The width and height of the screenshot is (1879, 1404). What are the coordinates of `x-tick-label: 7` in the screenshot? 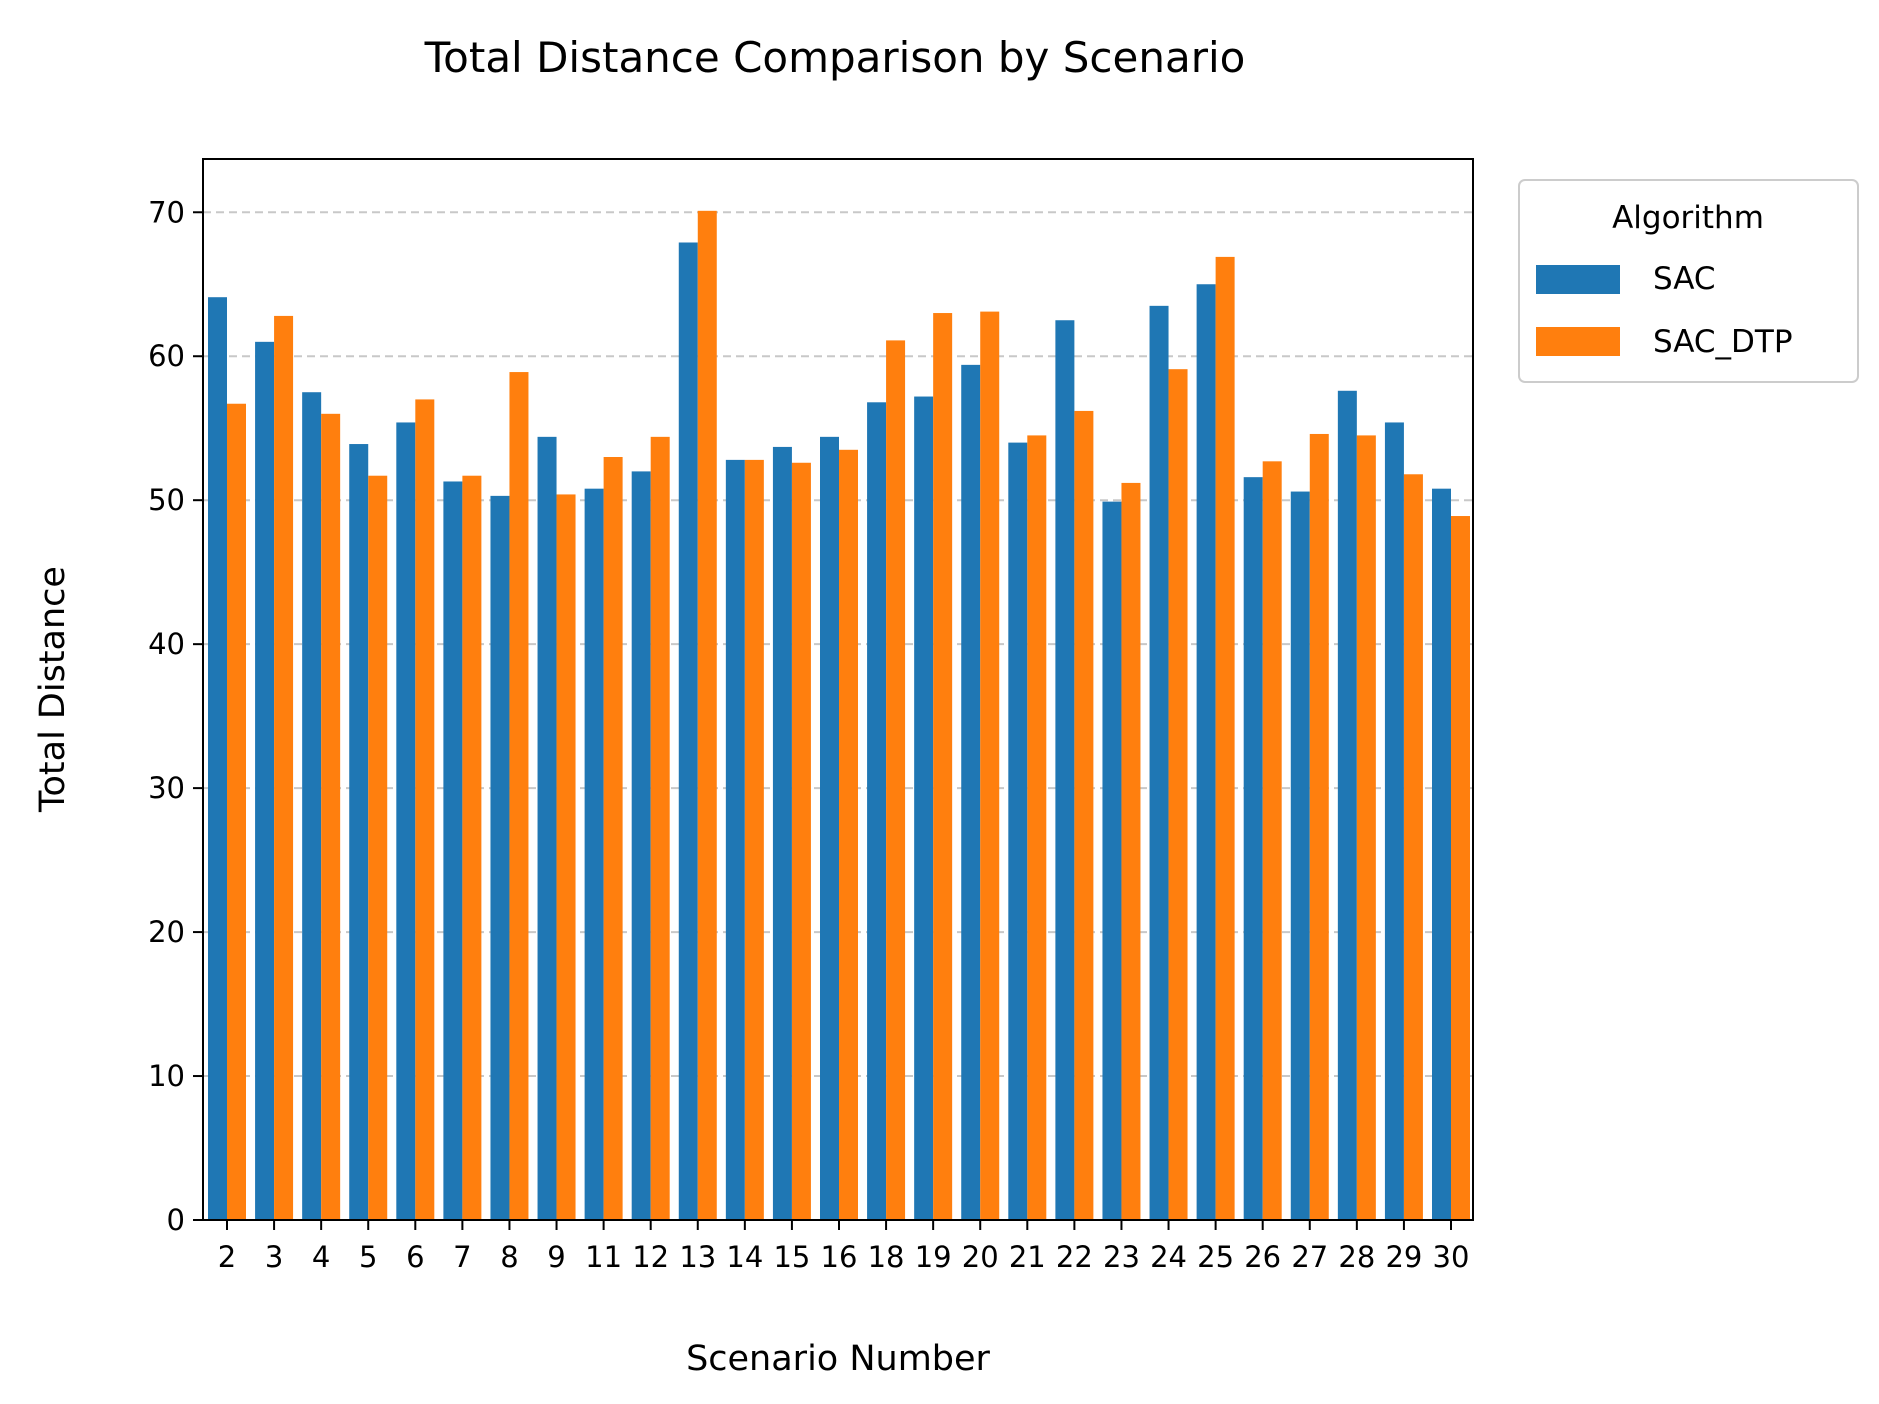 It's located at (462, 1257).